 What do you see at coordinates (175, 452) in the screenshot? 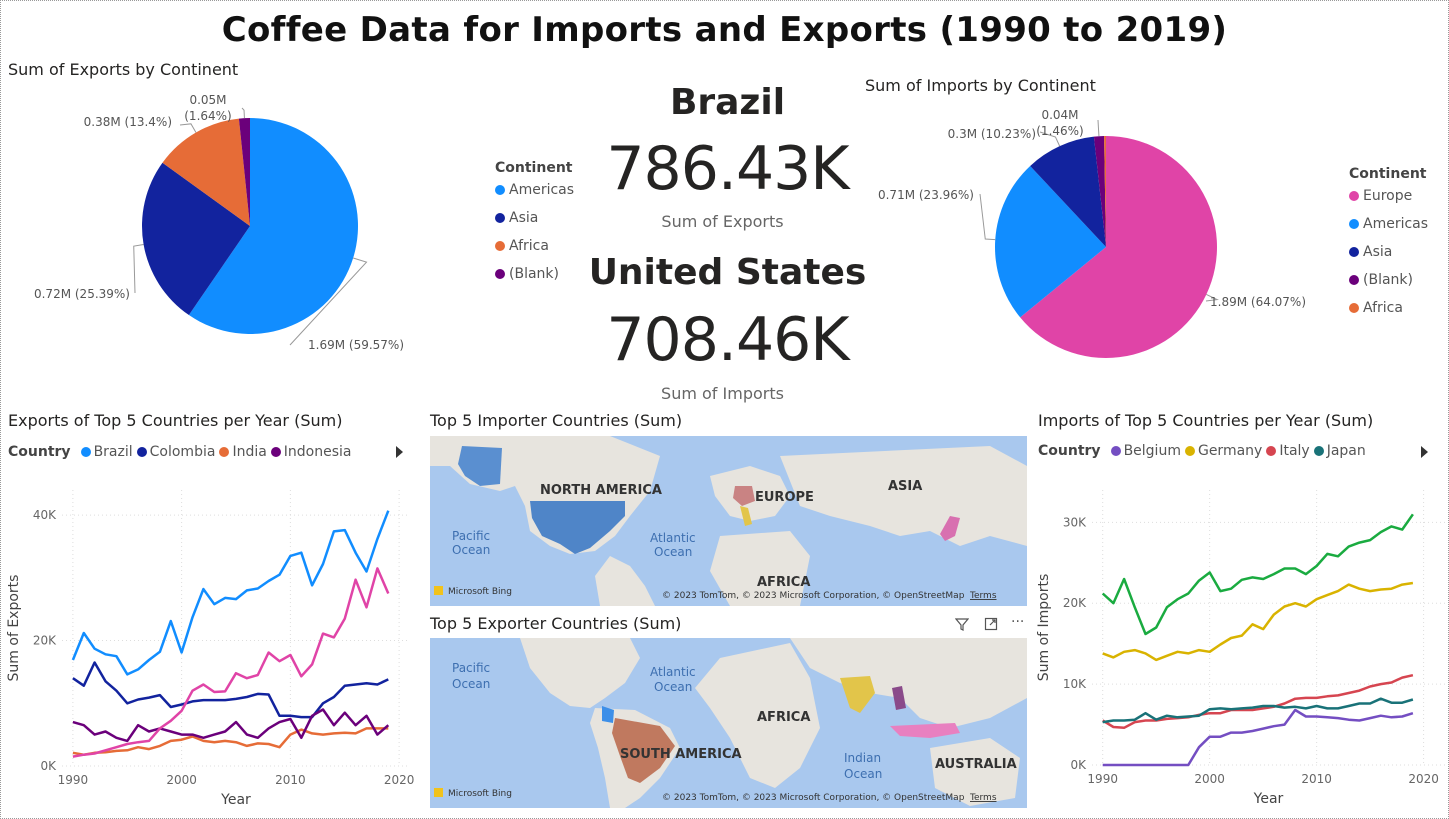
I see `exports-line-legend-item-colombia: Colombia` at bounding box center [175, 452].